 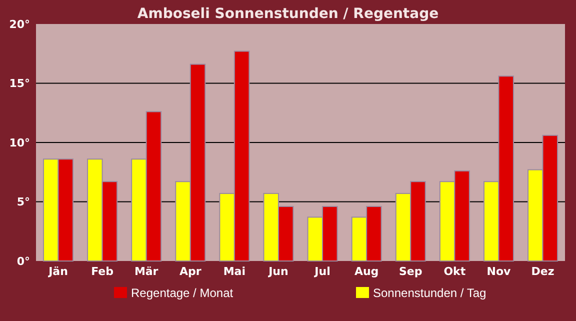 I want to click on legend-label: Regentage / Monat, so click(x=182, y=293).